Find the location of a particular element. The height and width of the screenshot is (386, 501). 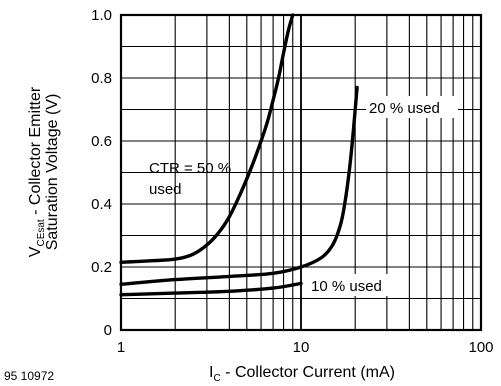

y-axis-title-line2: Saturation Voltage (V) is located at coordinates (52, 172).